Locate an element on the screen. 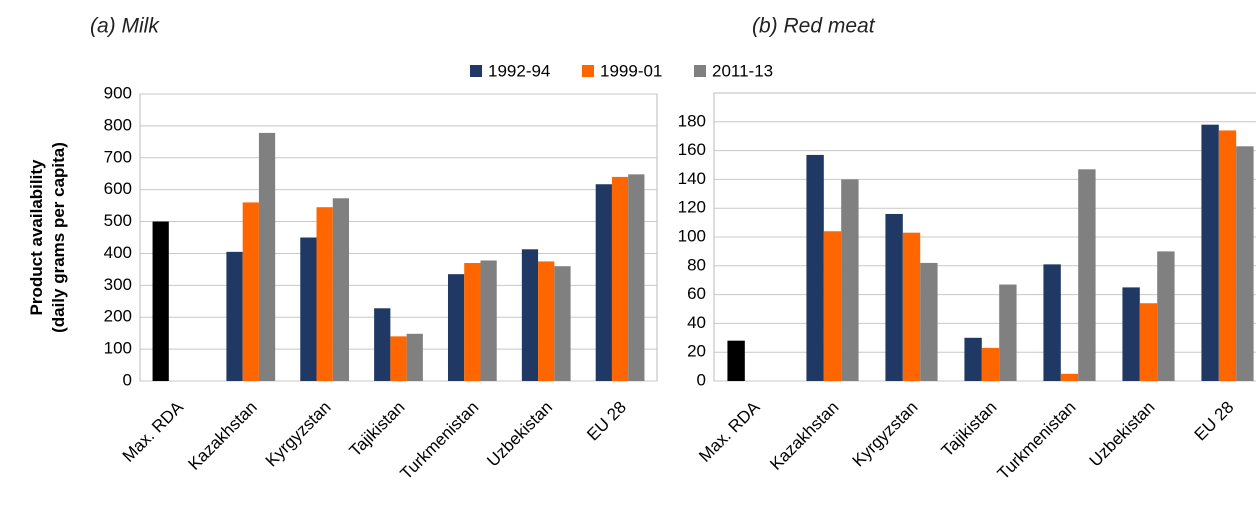 The width and height of the screenshot is (1256, 525). y-tick-label: 140 is located at coordinates (692, 178).